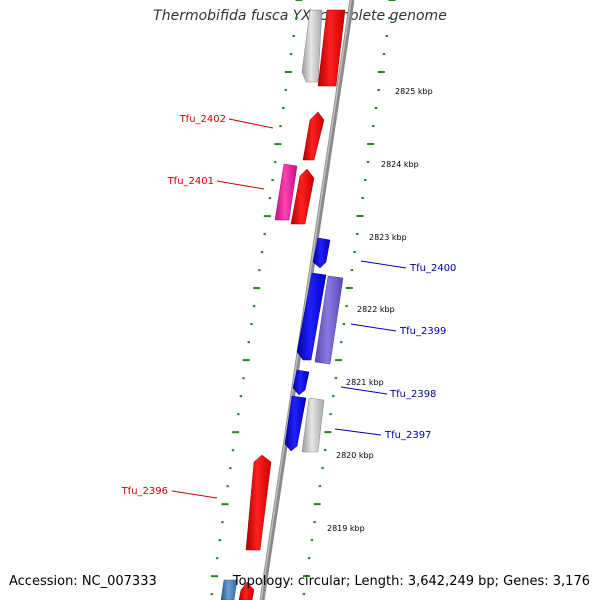  Describe the element at coordinates (407, 435) in the screenshot. I see `gene-label-tfu-2397: Tfu_2397` at that location.